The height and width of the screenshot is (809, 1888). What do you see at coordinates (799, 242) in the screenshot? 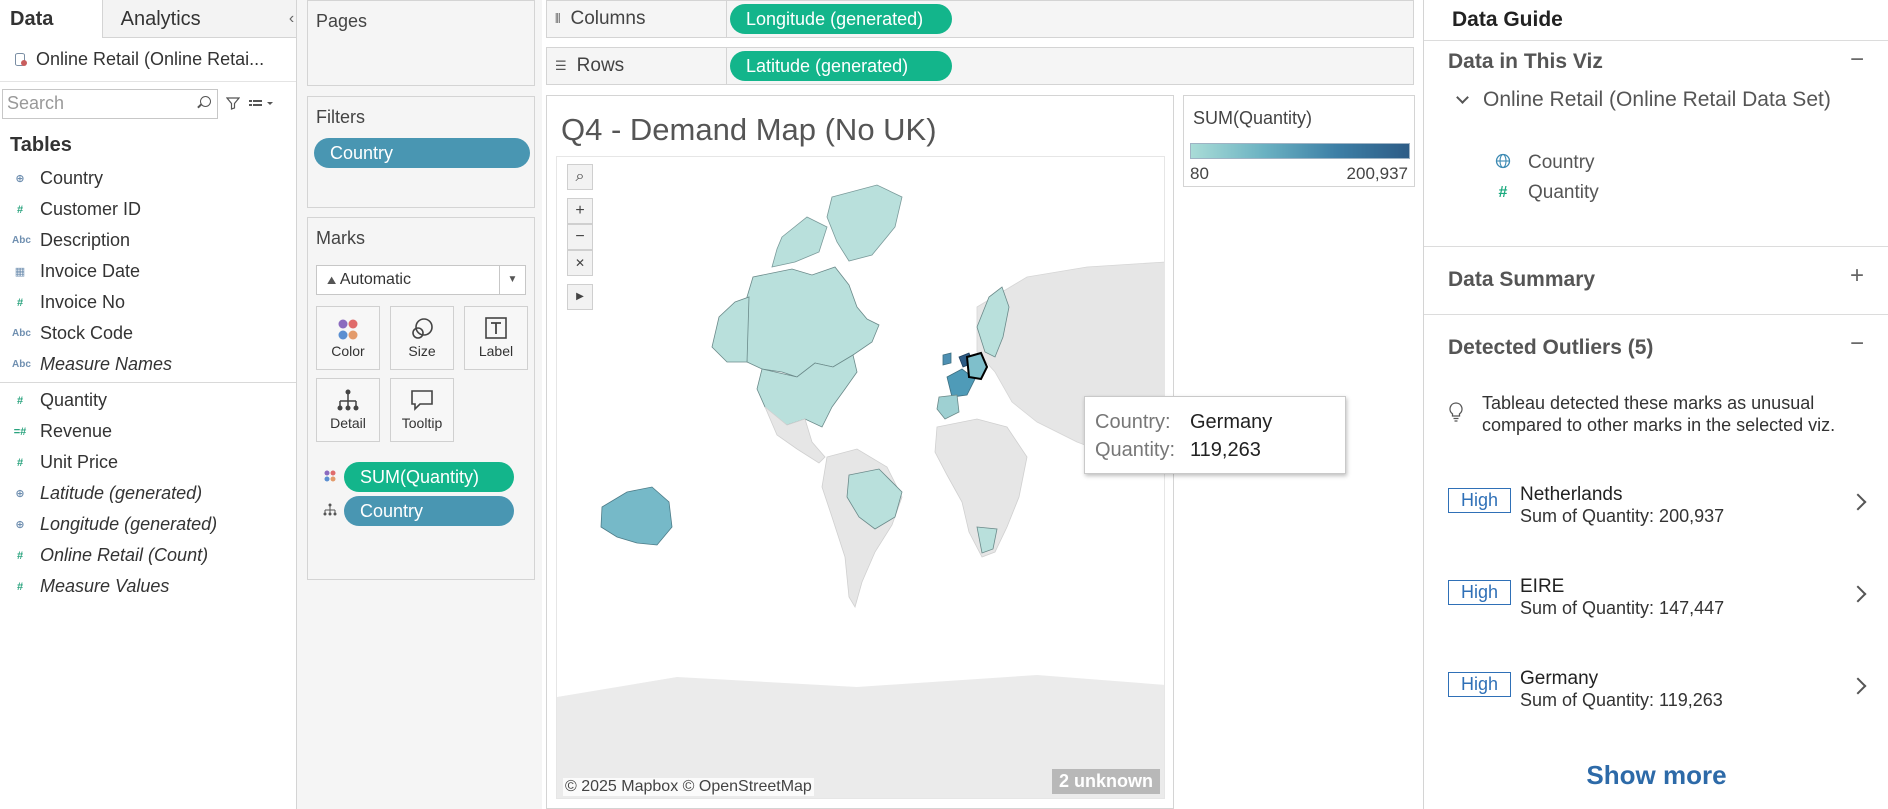
I see `arctic-islands-shape` at bounding box center [799, 242].